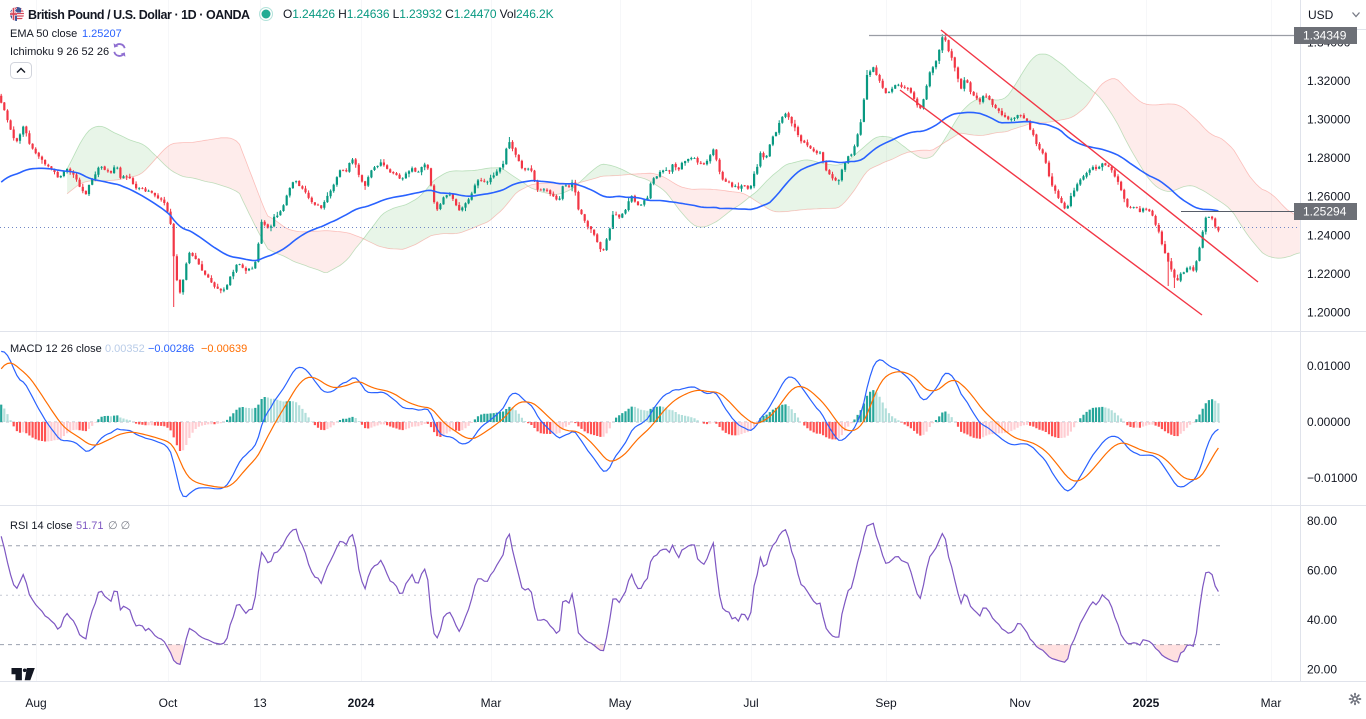  I want to click on svg-text: Aug, so click(35, 703).